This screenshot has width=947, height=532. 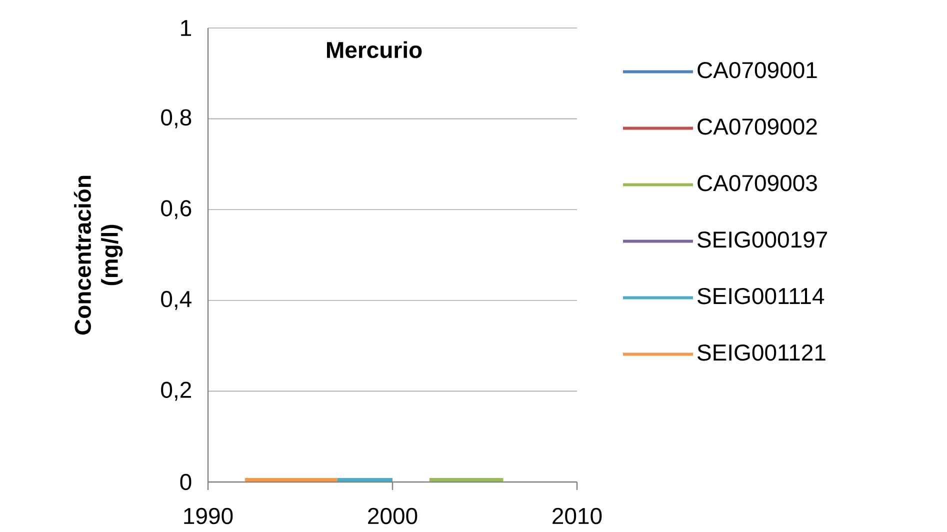 I want to click on y-tick-label: 0,2, so click(x=176, y=391).